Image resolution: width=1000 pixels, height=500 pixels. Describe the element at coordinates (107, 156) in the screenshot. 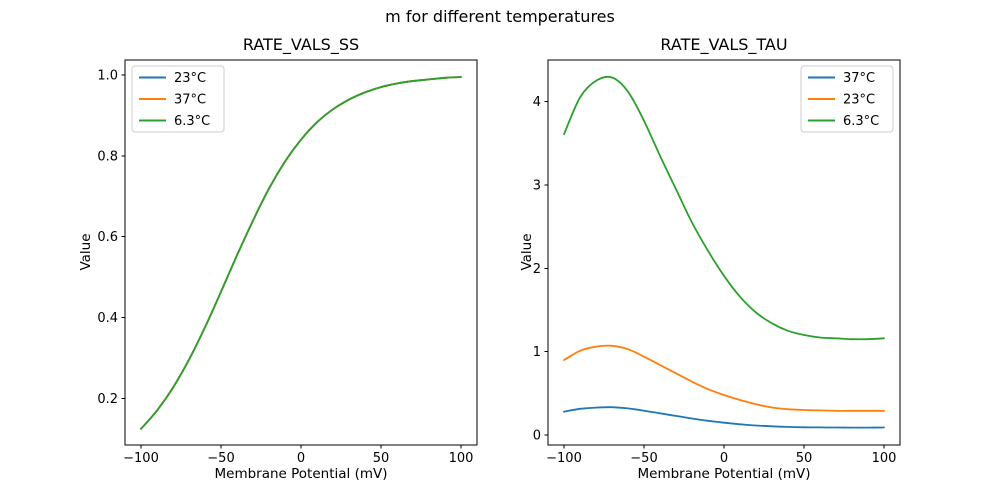

I see `y-tick-label: 0.8` at that location.